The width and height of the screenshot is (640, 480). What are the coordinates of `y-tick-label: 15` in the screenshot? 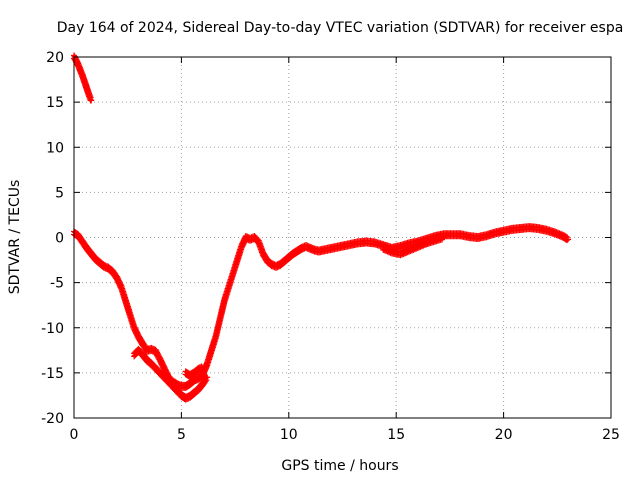 It's located at (55, 103).